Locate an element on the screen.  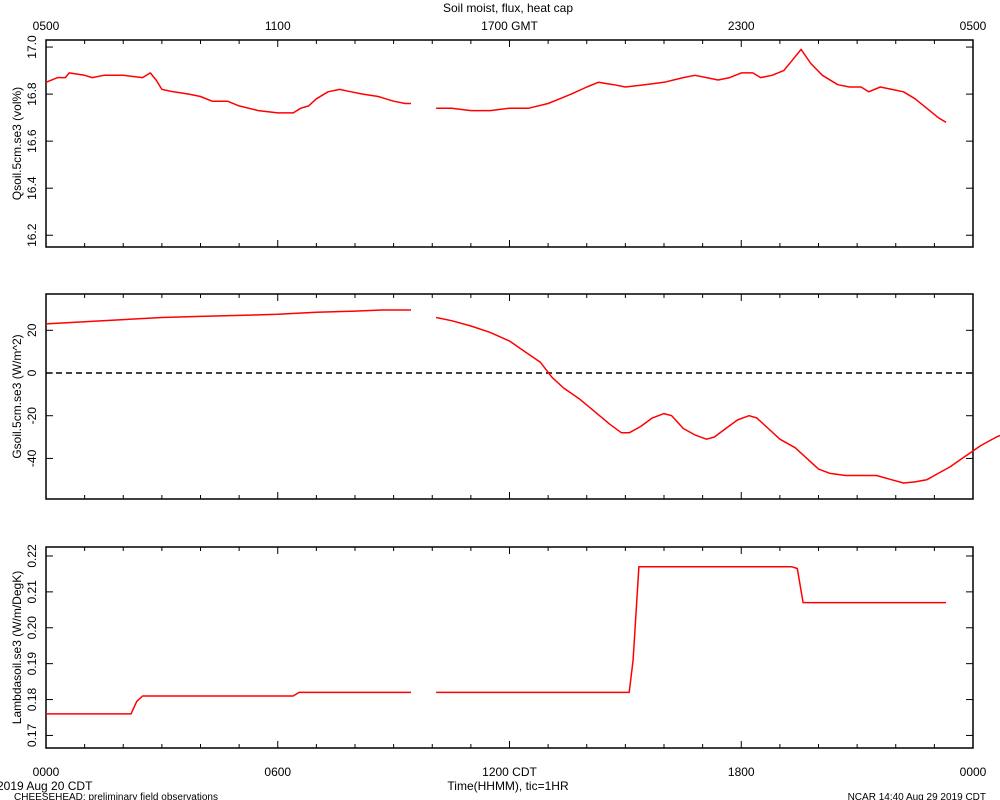
date-label: 2019 Aug 20 CDT is located at coordinates (46, 786).